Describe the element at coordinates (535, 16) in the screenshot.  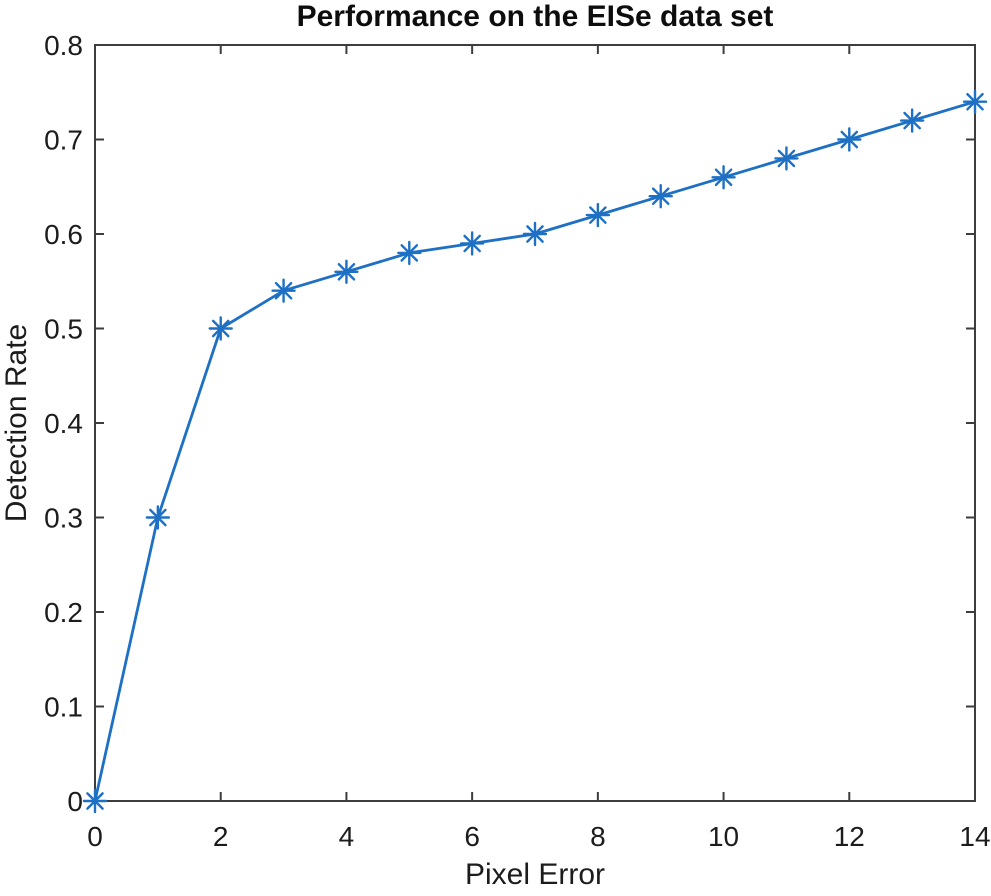
I see `chart-title: Performance on the EISe data set` at that location.